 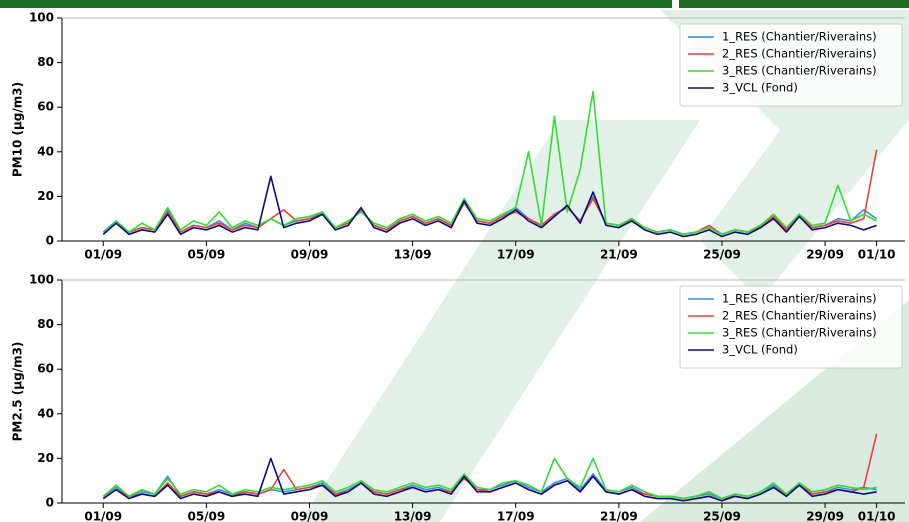 What do you see at coordinates (18, 392) in the screenshot?
I see `y-axis-label: PM2.5 (µg/m3)` at bounding box center [18, 392].